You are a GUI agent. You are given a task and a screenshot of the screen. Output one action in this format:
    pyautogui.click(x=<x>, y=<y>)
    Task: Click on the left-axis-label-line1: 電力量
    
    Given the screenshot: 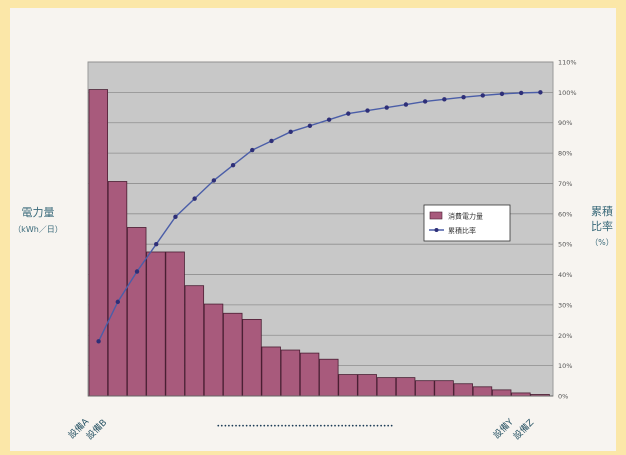 What is the action you would take?
    pyautogui.click(x=38, y=212)
    